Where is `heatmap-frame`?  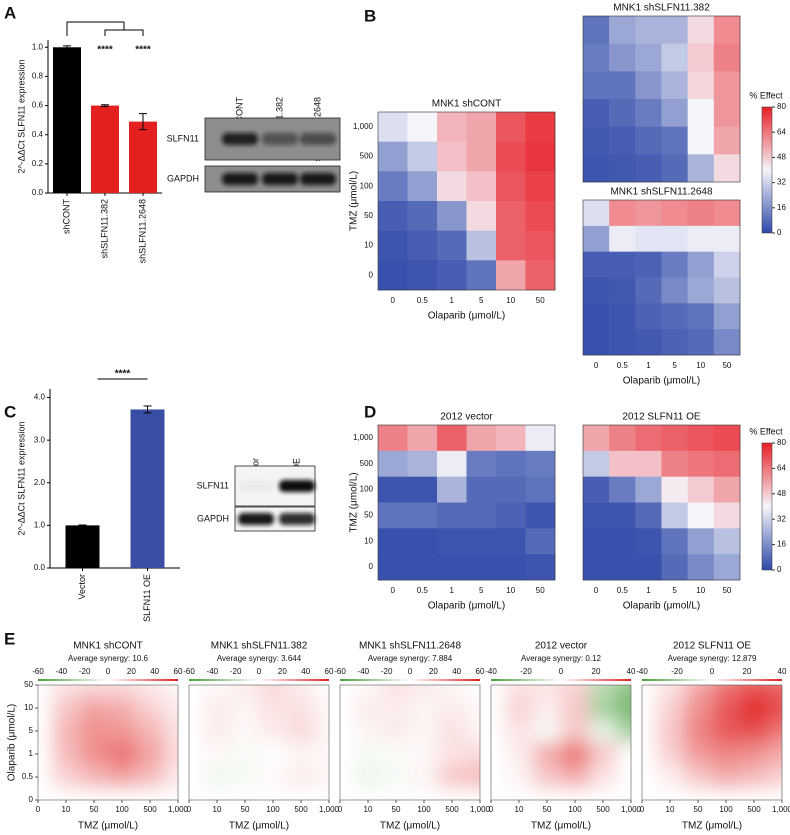
heatmap-frame is located at coordinates (661, 99).